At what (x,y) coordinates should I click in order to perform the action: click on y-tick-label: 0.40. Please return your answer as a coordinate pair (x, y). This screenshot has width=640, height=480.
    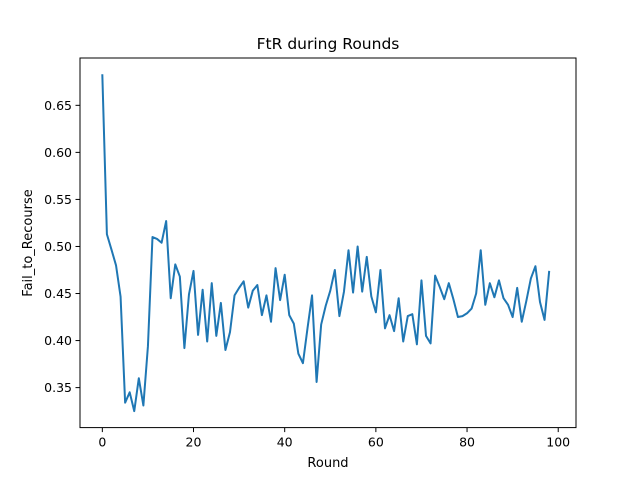
    Looking at the image, I should click on (58, 340).